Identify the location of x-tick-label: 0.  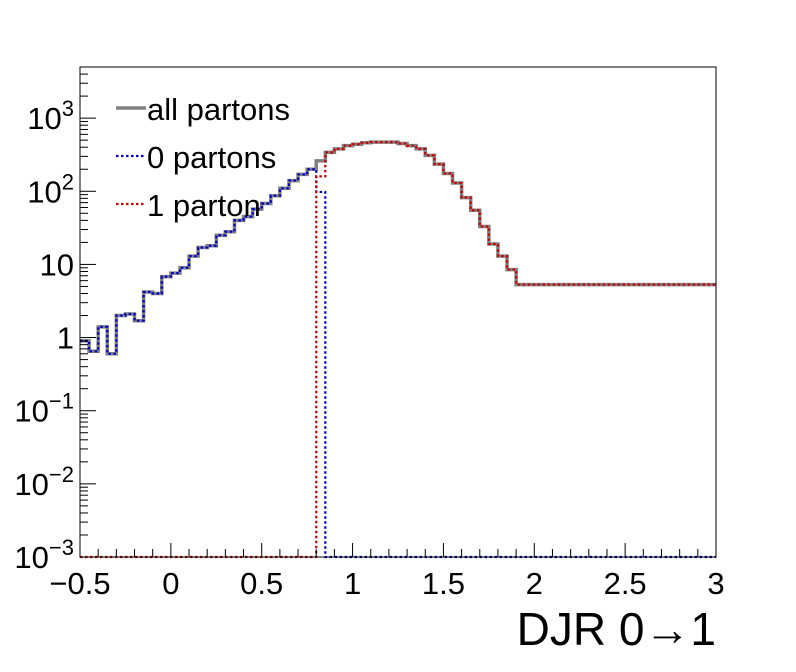
(170, 583).